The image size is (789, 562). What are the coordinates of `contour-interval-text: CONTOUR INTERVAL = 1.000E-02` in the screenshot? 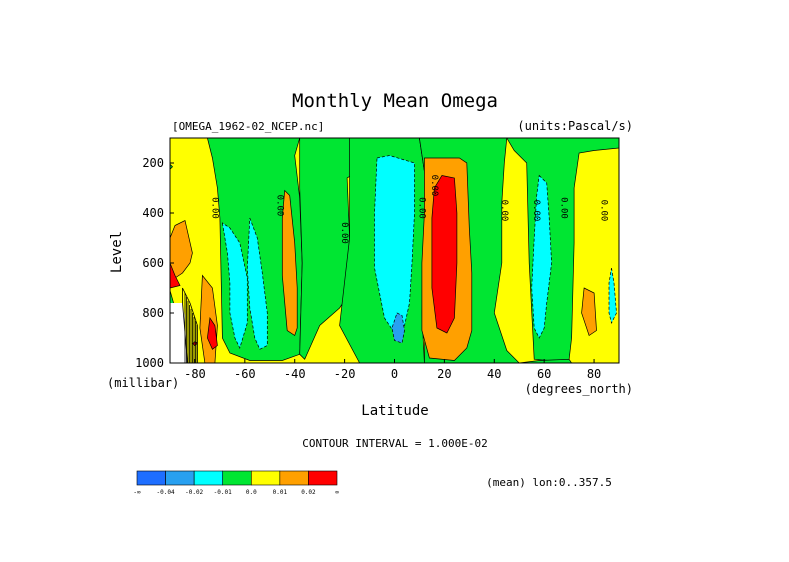 It's located at (394, 443).